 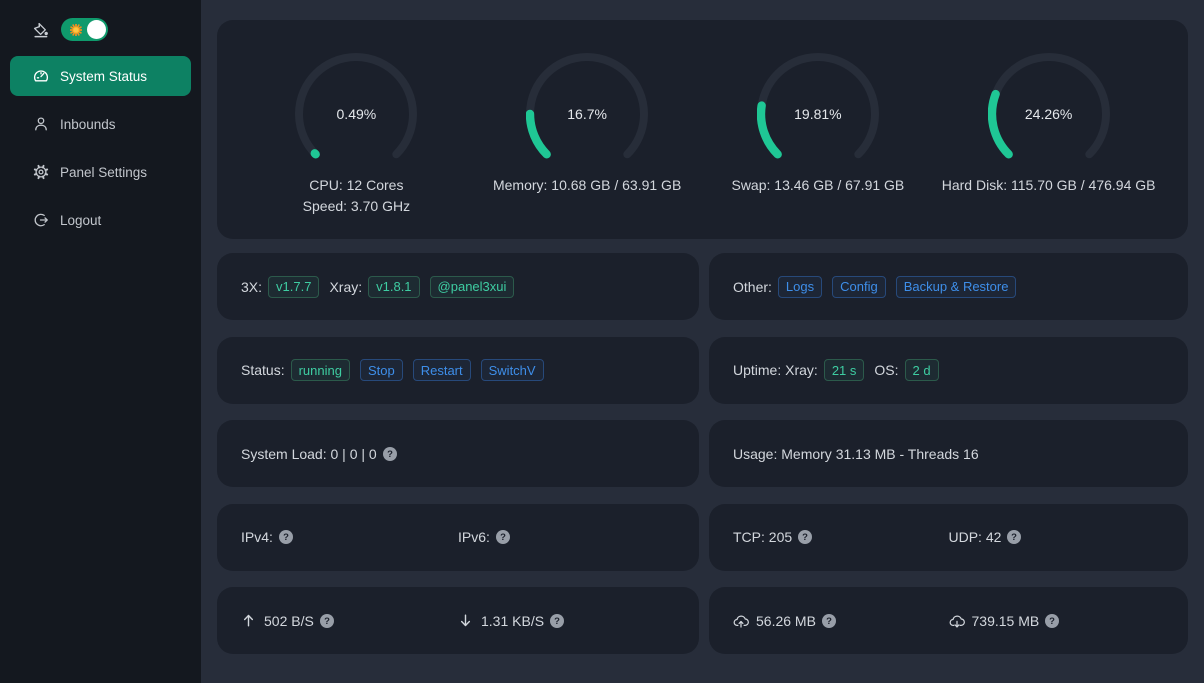 What do you see at coordinates (956, 286) in the screenshot?
I see `backup-restore-button: Backup & Restore` at bounding box center [956, 286].